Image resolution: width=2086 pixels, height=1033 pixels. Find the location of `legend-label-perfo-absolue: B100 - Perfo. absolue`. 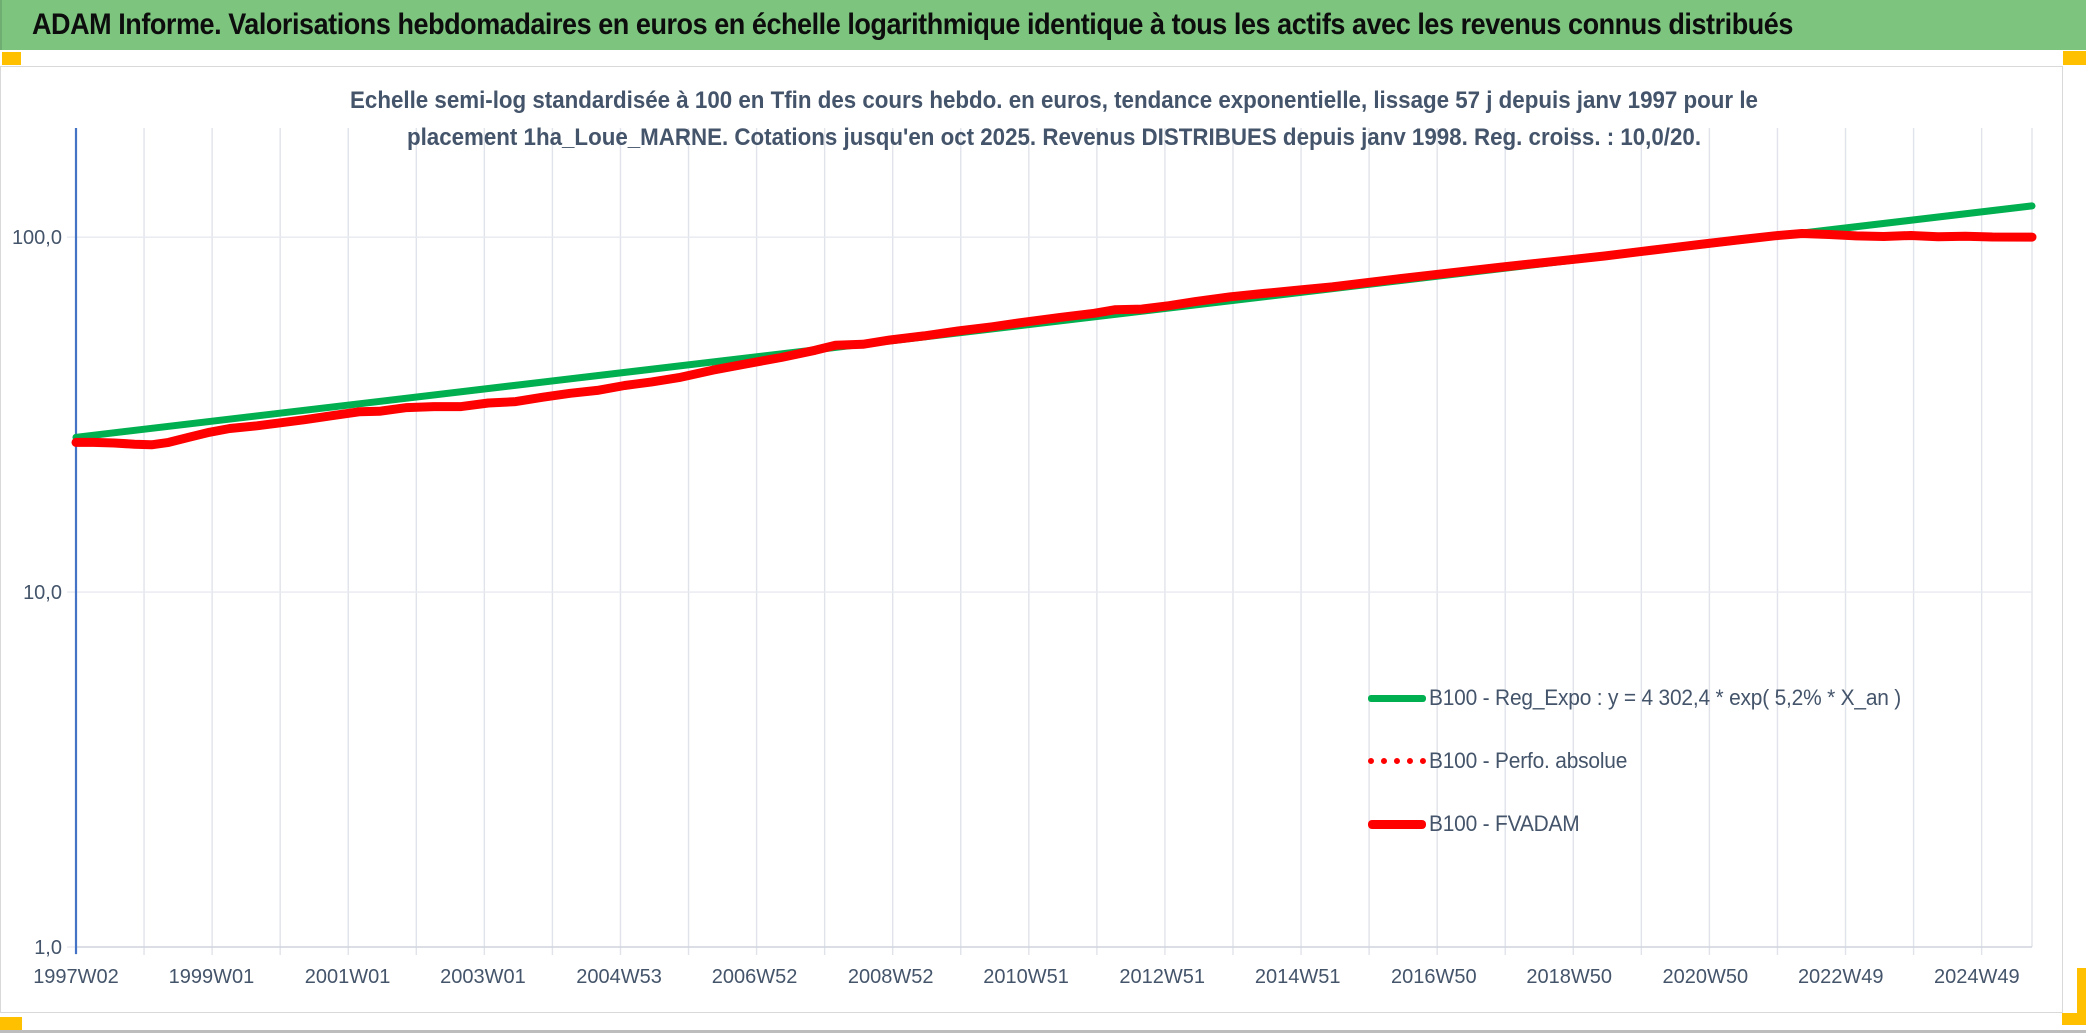

legend-label-perfo-absolue: B100 - Perfo. absolue is located at coordinates (1528, 760).